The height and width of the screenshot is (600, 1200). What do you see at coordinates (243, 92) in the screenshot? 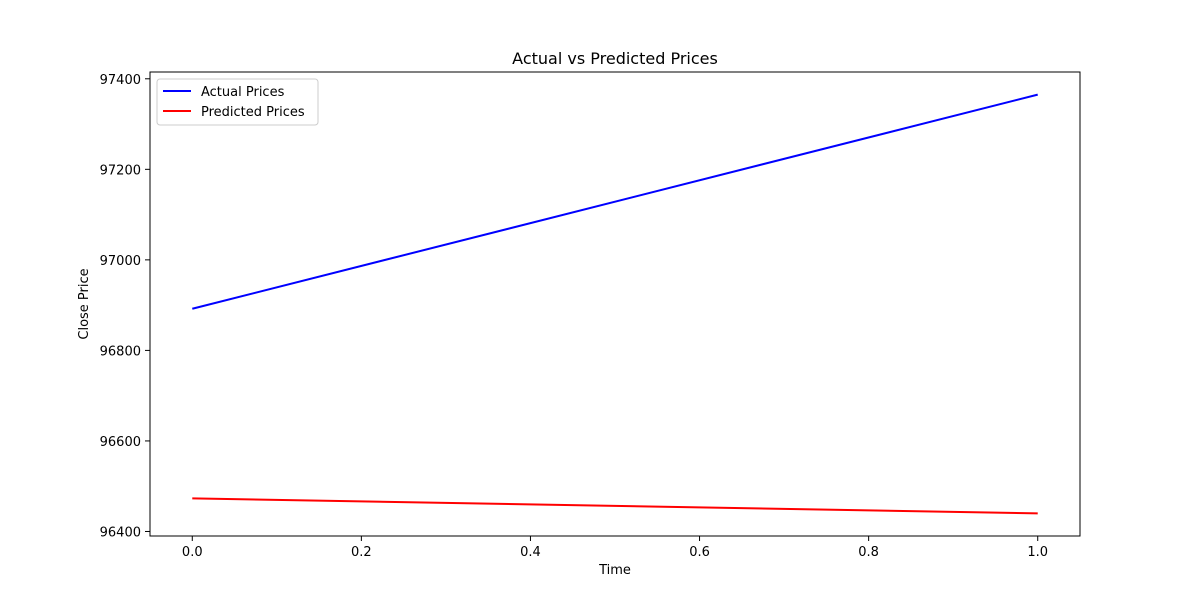
I see `legend-label: Actual Prices` at bounding box center [243, 92].